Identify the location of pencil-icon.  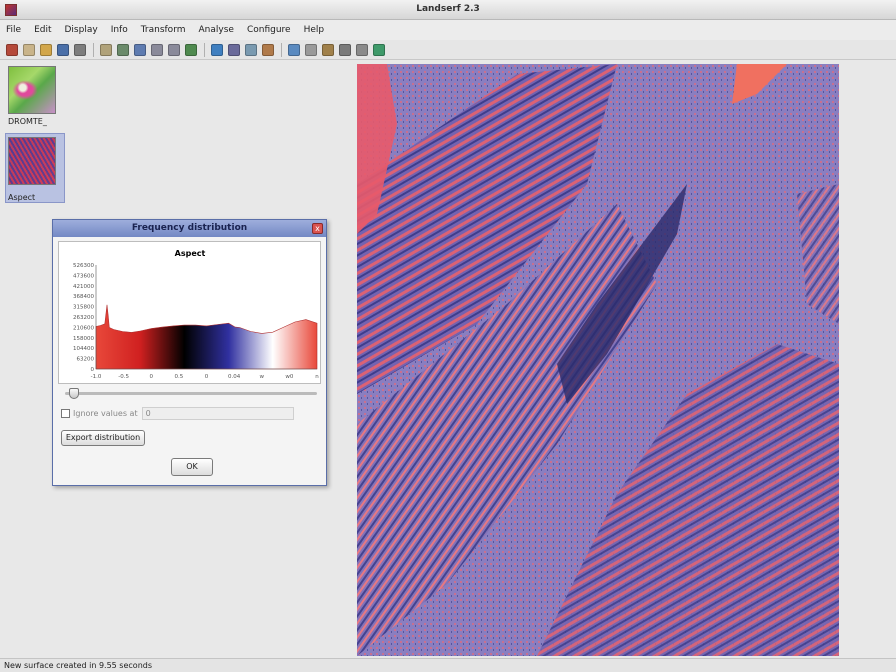
(106, 49).